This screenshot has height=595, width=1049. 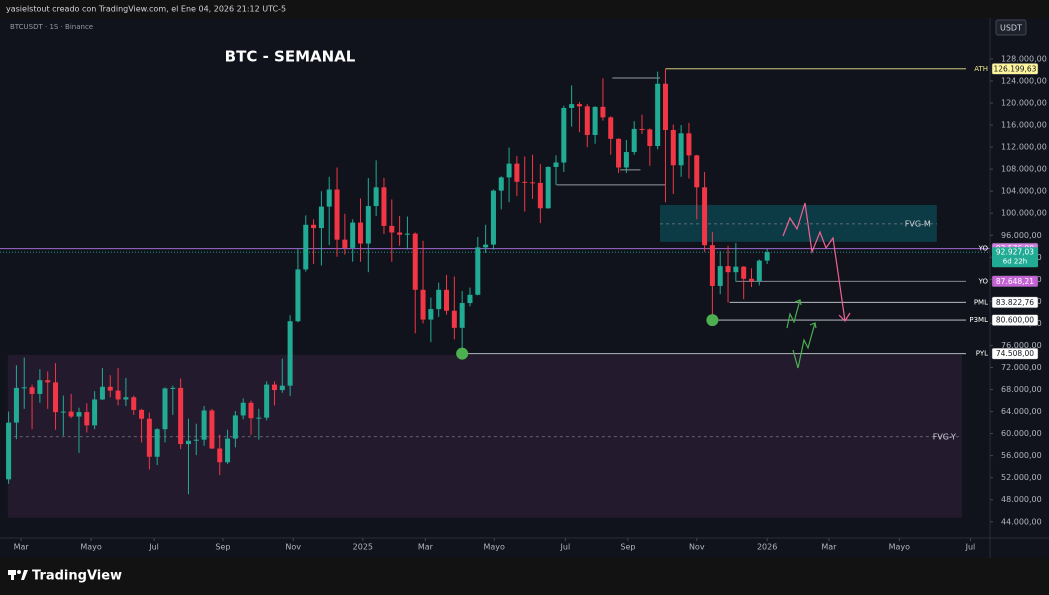 What do you see at coordinates (982, 354) in the screenshot?
I see `level-name: PYL` at bounding box center [982, 354].